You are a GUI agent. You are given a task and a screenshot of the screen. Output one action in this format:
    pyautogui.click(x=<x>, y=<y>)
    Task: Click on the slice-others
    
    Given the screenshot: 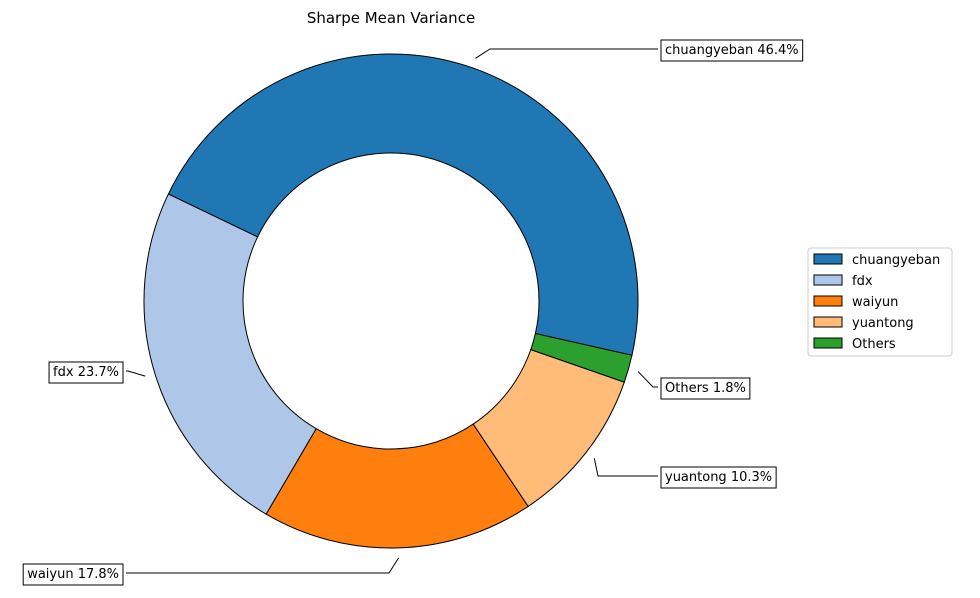 What is the action you would take?
    pyautogui.click(x=581, y=357)
    